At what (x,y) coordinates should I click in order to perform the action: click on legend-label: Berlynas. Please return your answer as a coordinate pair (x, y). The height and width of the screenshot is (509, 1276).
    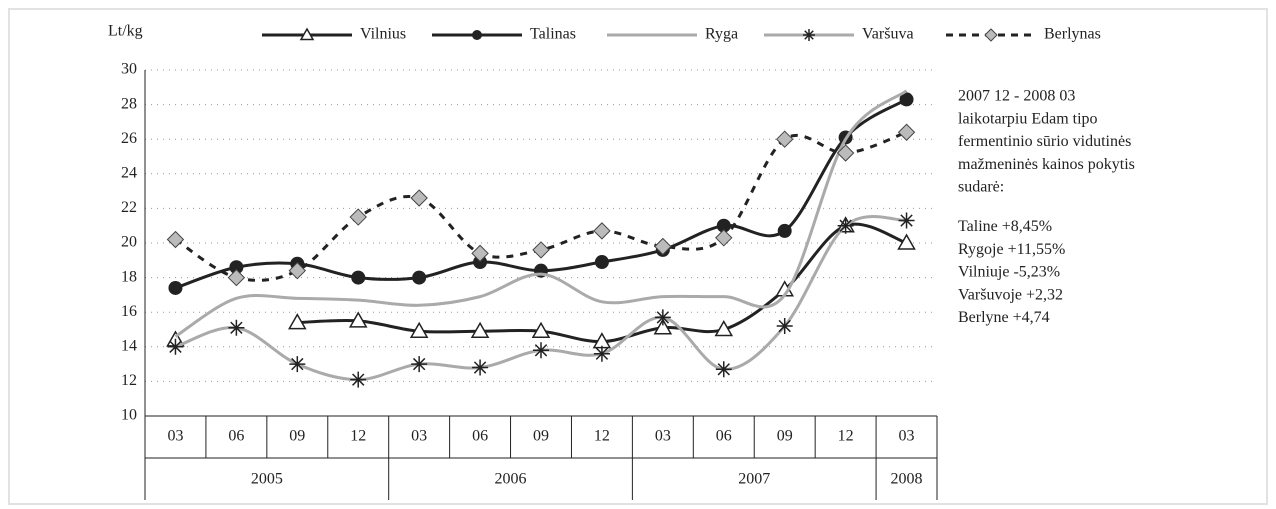
    Looking at the image, I should click on (1072, 34).